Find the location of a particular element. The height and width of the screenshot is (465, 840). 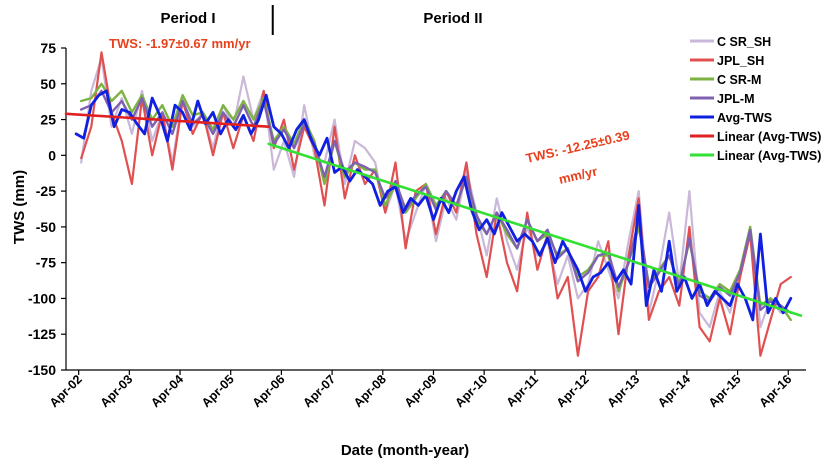

y-tick-label: 0 is located at coordinates (52, 155).